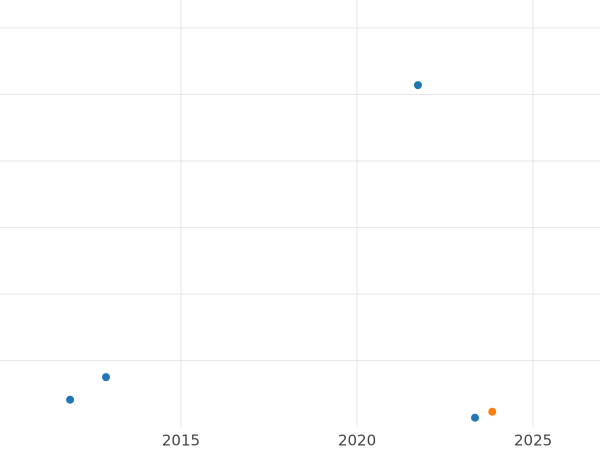  What do you see at coordinates (533, 441) in the screenshot?
I see `x-tick-label: 2025` at bounding box center [533, 441].